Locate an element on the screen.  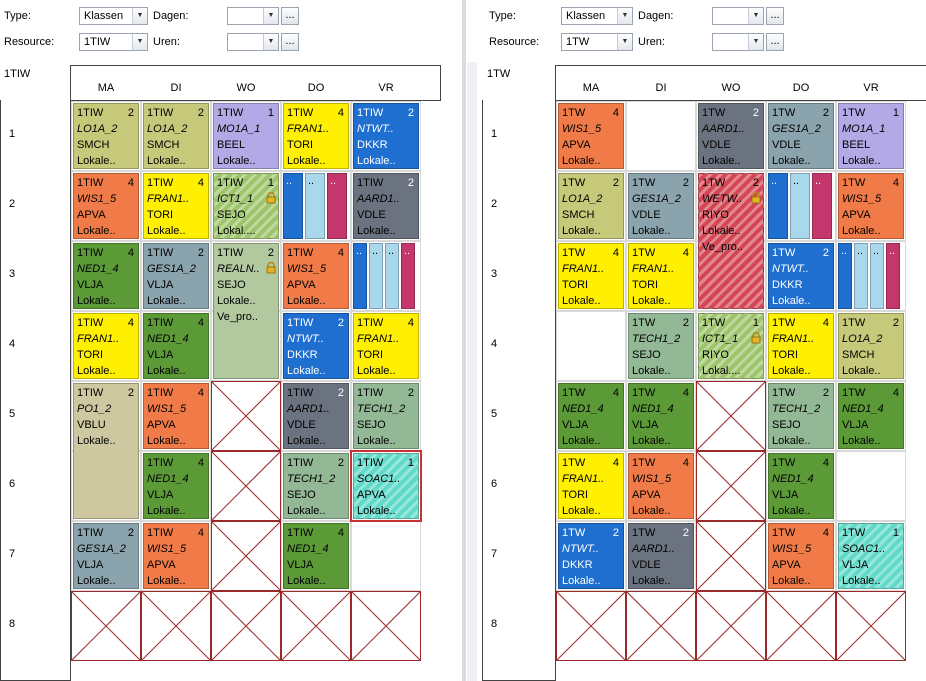
lesson-block: 1TIW SOAC1.. APVA Lokale.. 1 is located at coordinates (386, 486).